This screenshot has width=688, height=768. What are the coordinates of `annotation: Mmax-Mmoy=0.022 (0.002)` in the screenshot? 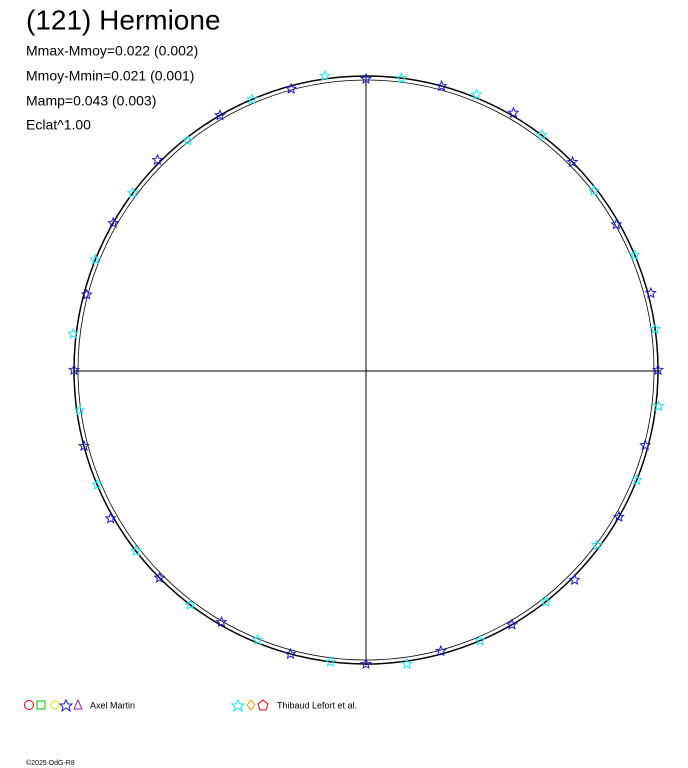 It's located at (112, 51).